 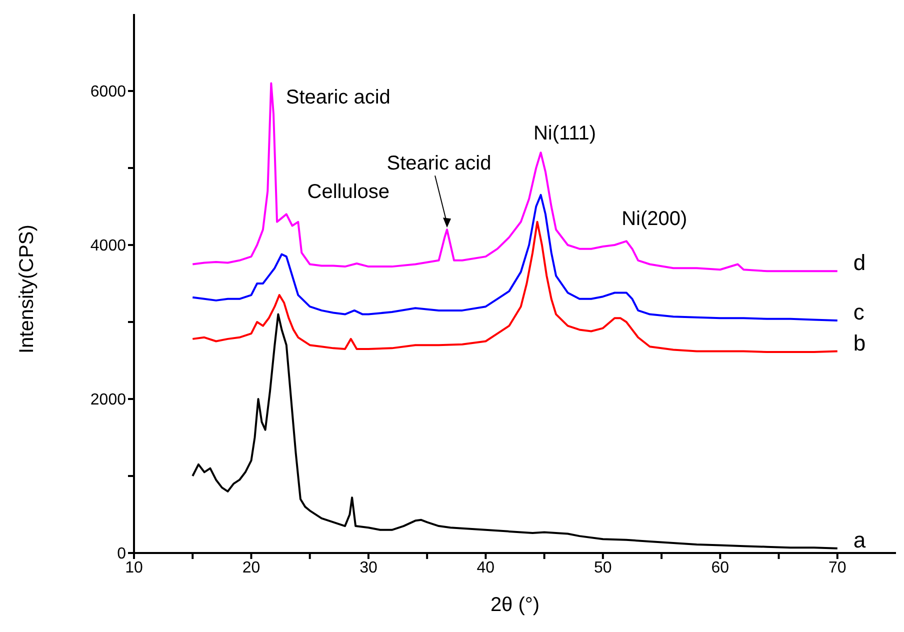 I want to click on series-label: d, so click(x=859, y=263).